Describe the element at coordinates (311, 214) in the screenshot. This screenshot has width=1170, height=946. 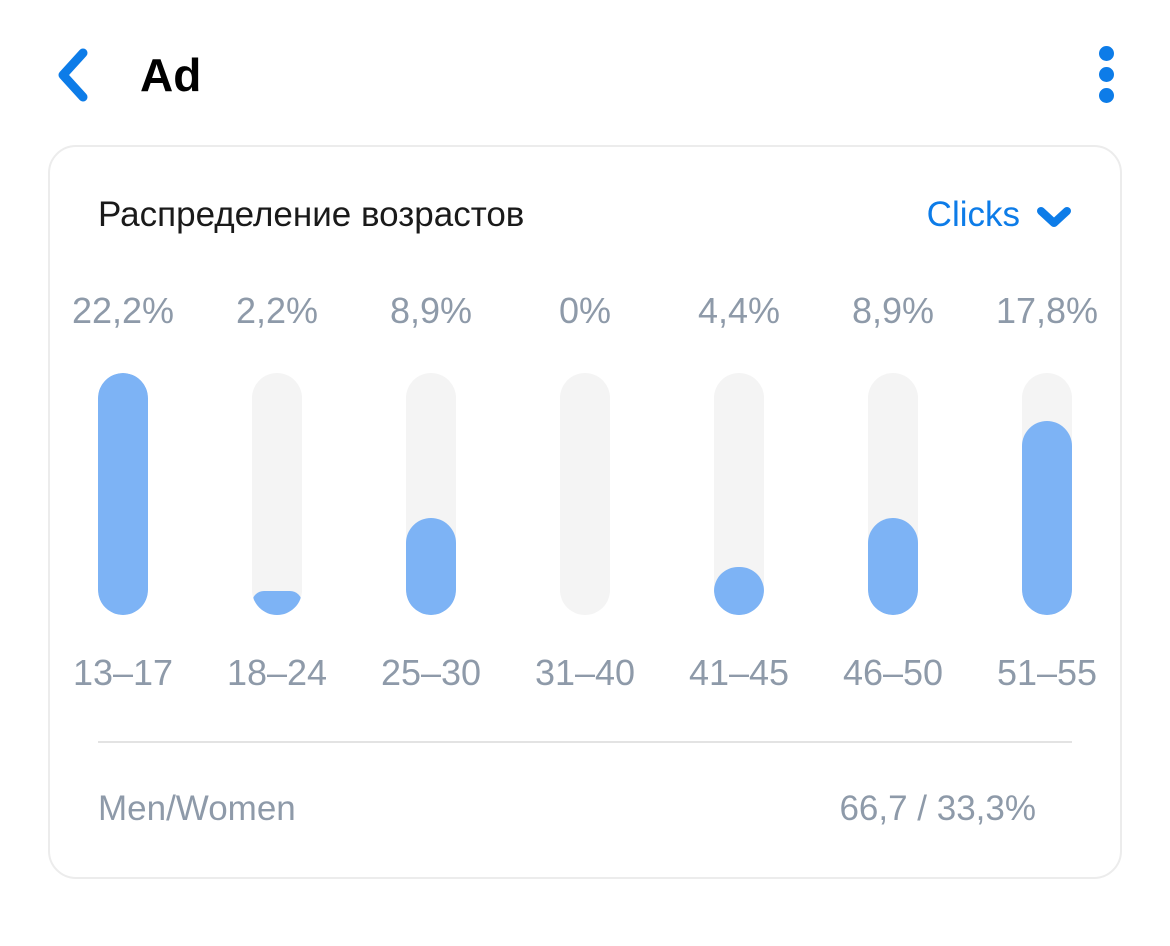
I see `card-title: Распределение возрастов` at that location.